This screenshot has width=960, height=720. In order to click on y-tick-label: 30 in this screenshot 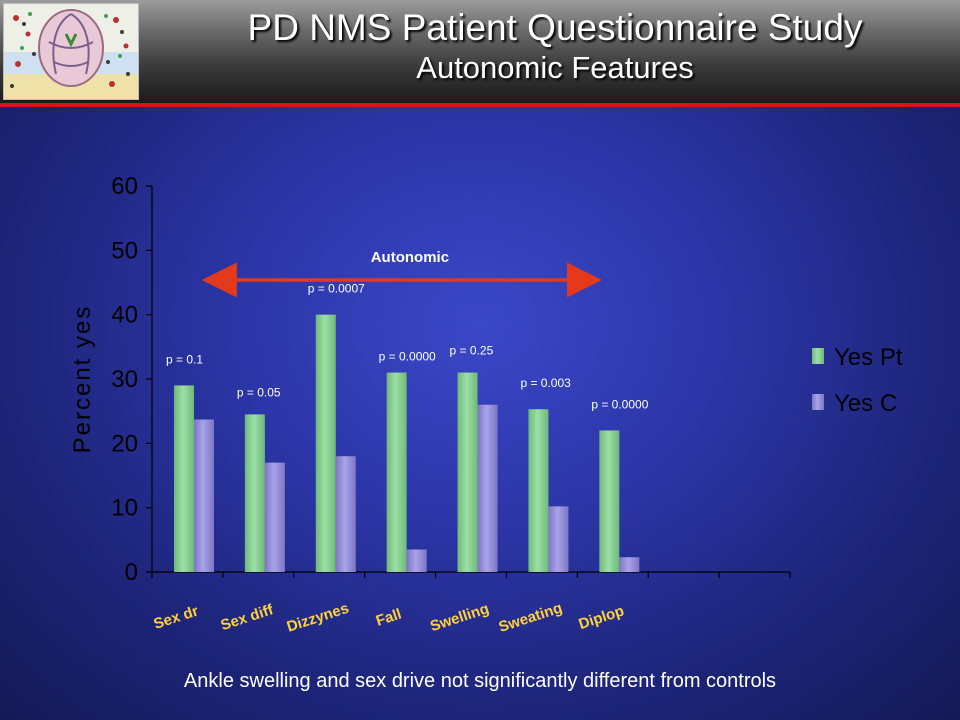, I will do `click(124, 379)`.